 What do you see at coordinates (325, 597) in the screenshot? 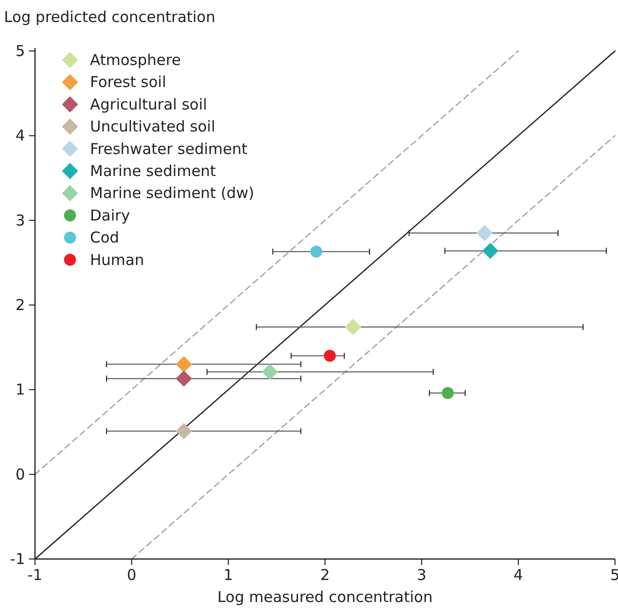
I see `x-axis-title: Log measured concentration` at bounding box center [325, 597].